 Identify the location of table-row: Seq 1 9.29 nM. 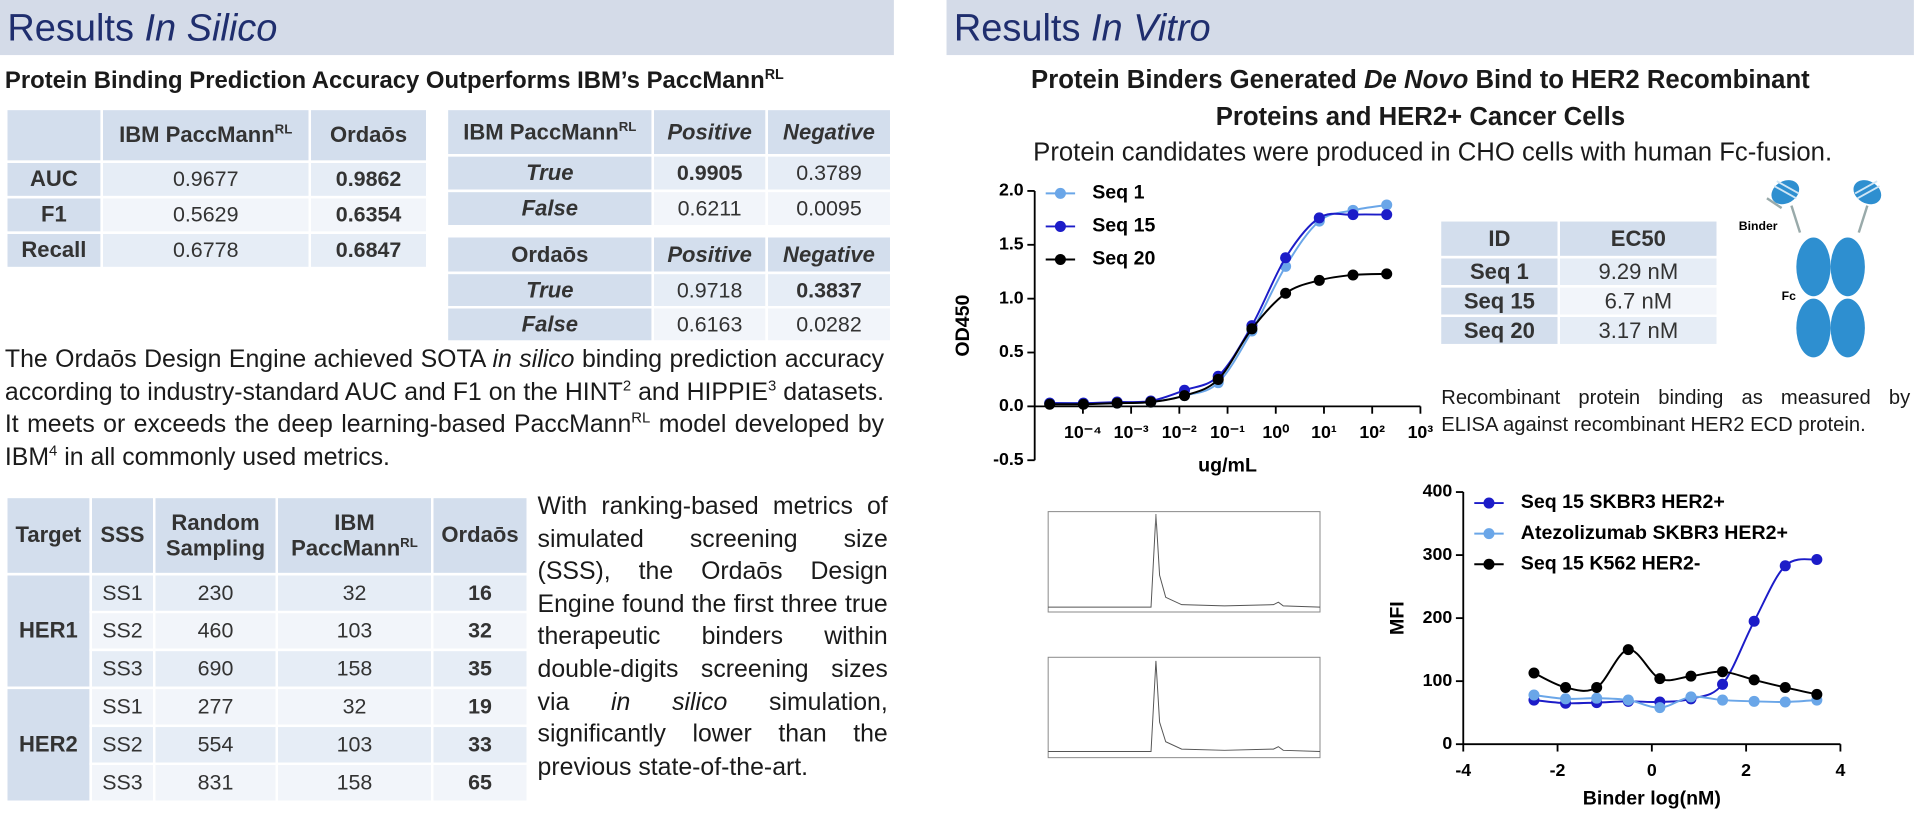
(1579, 271).